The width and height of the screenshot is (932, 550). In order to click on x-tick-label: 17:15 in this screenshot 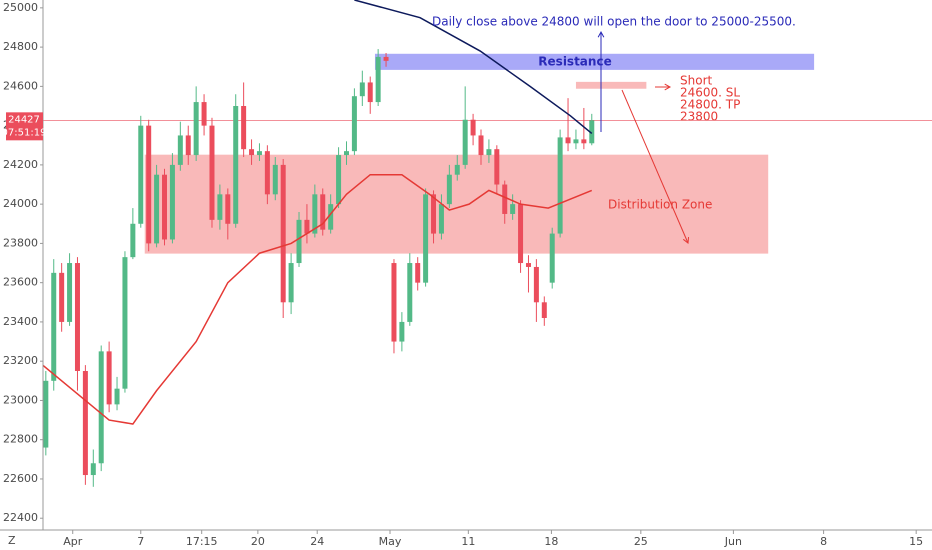, I will do `click(202, 541)`.